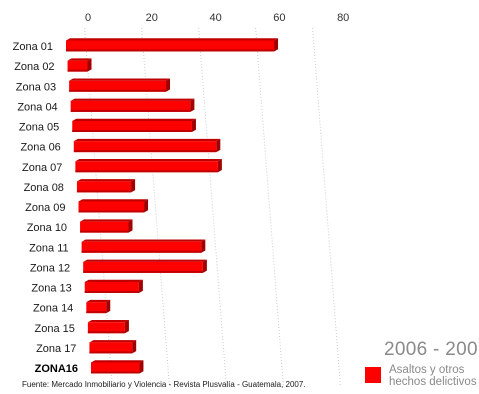 The width and height of the screenshot is (479, 394). I want to click on category-label: Zona 03, so click(36, 87).